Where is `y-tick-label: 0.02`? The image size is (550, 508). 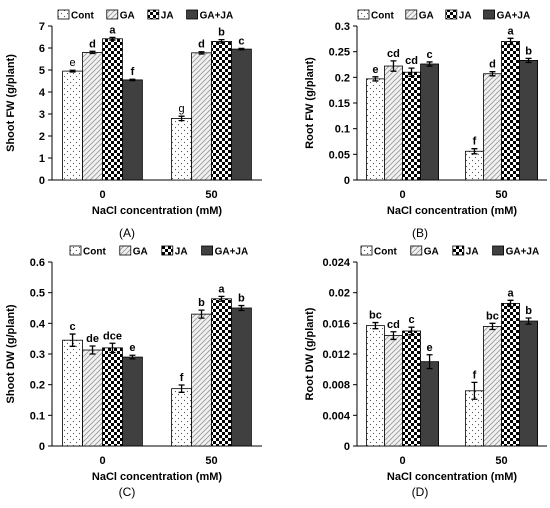
y-tick-label: 0.02 is located at coordinates (339, 294).